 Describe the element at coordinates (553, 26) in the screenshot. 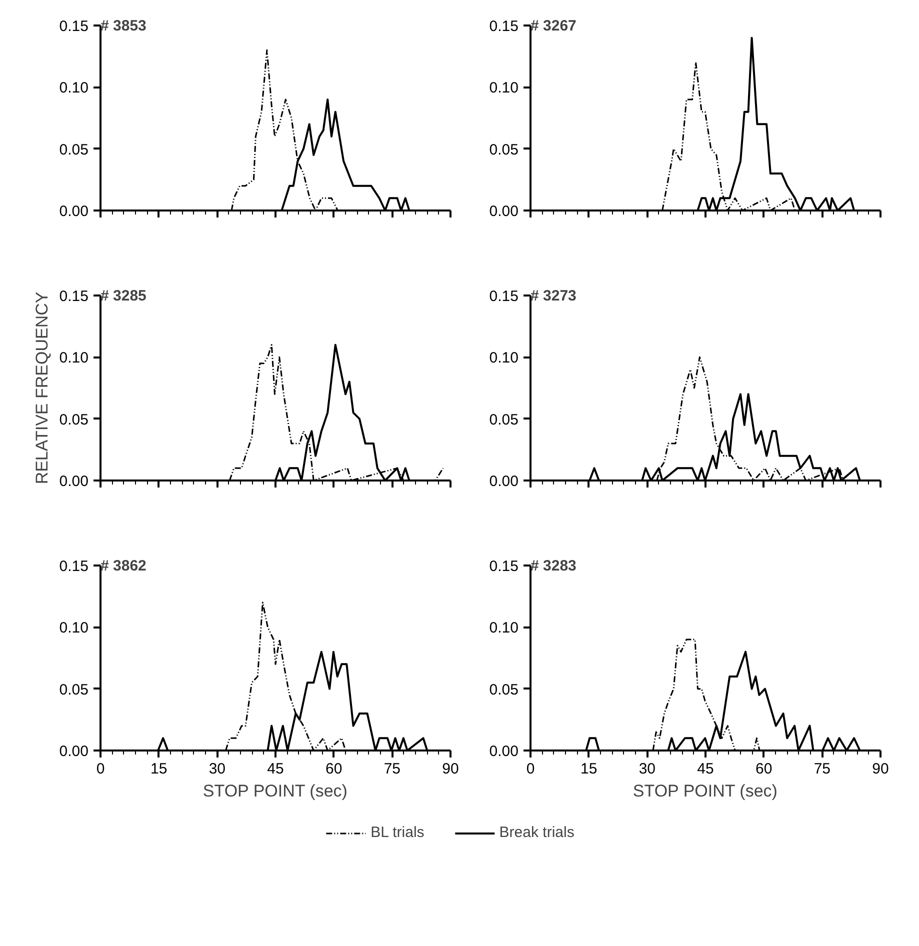

I see `chart-title: # 3267` at that location.